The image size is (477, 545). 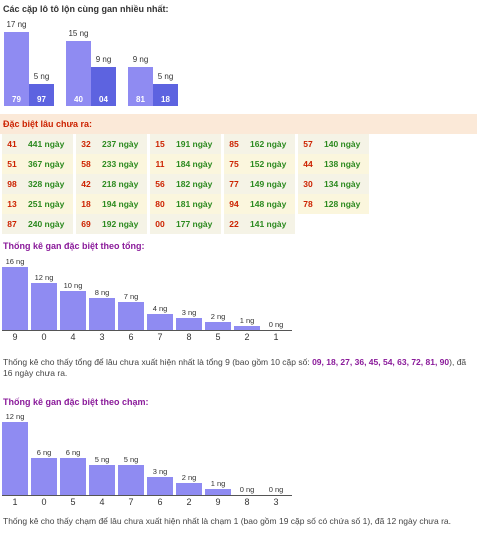 I want to click on special-cell-57: 57 140 ngày, so click(x=333, y=144).